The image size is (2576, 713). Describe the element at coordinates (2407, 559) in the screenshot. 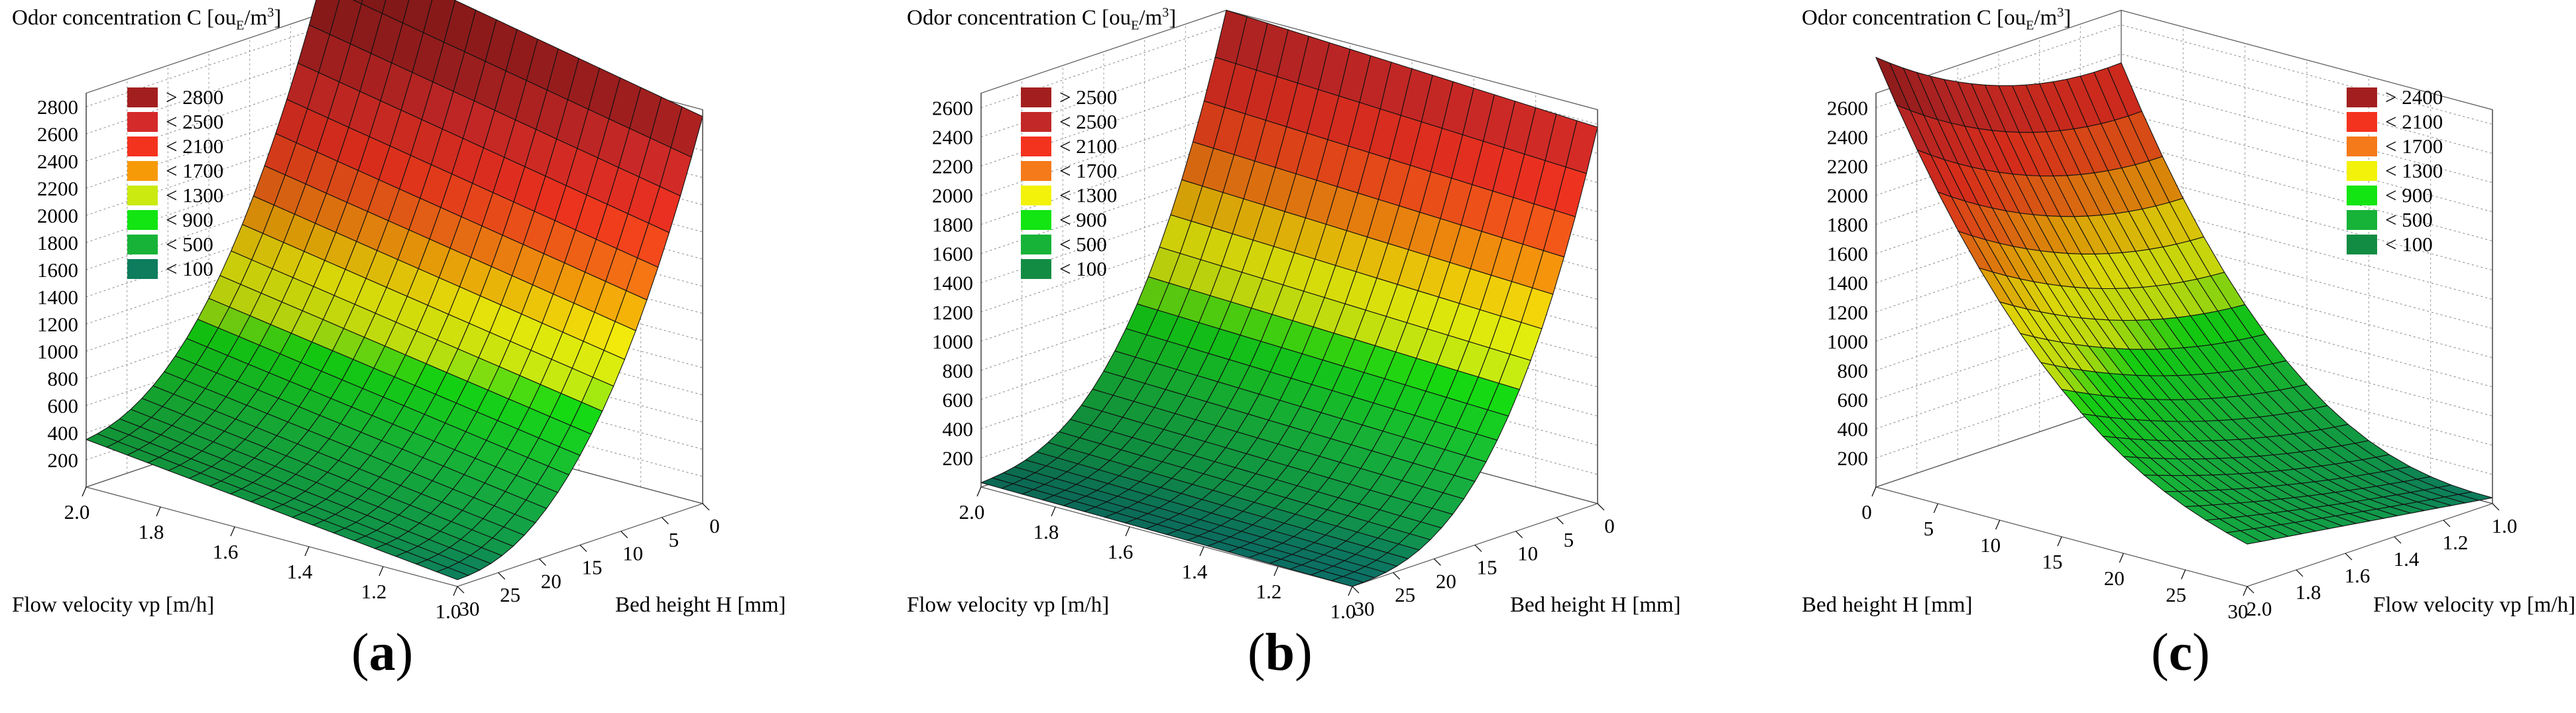

I see `y-tick-label: 1.4` at that location.